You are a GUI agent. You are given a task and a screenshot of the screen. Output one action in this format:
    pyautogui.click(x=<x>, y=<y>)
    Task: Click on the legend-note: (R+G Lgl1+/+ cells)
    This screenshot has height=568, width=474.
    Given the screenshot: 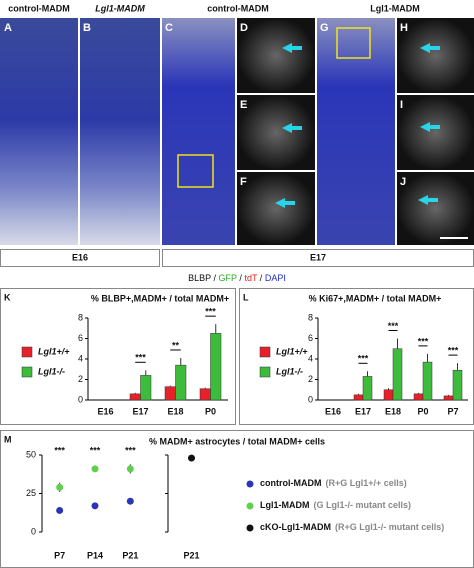 What is the action you would take?
    pyautogui.click(x=366, y=483)
    